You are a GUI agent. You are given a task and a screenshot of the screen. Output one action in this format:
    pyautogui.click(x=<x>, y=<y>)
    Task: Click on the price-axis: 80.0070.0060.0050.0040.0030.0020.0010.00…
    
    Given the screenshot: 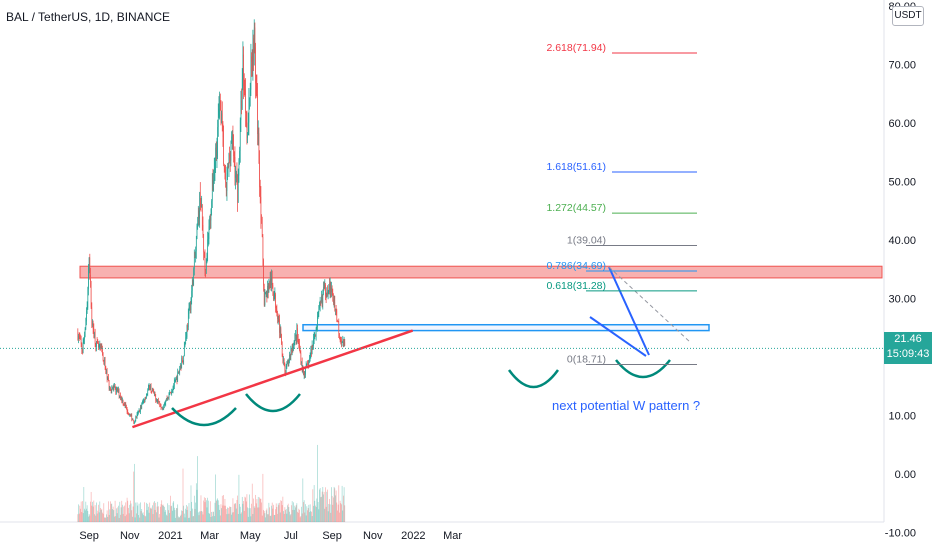 What is the action you would take?
    pyautogui.click(x=900, y=270)
    